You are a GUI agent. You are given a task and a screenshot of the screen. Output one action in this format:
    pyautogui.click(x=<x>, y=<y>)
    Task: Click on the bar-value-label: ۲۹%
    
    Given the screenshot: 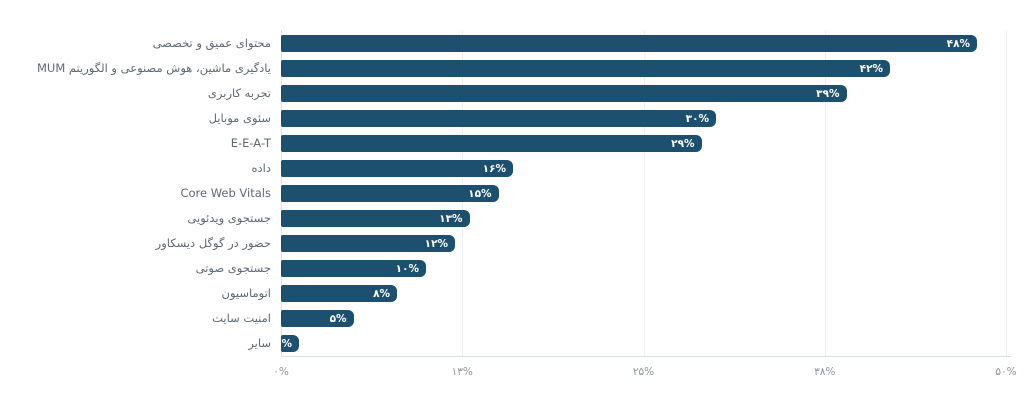 What is the action you would take?
    pyautogui.click(x=683, y=143)
    